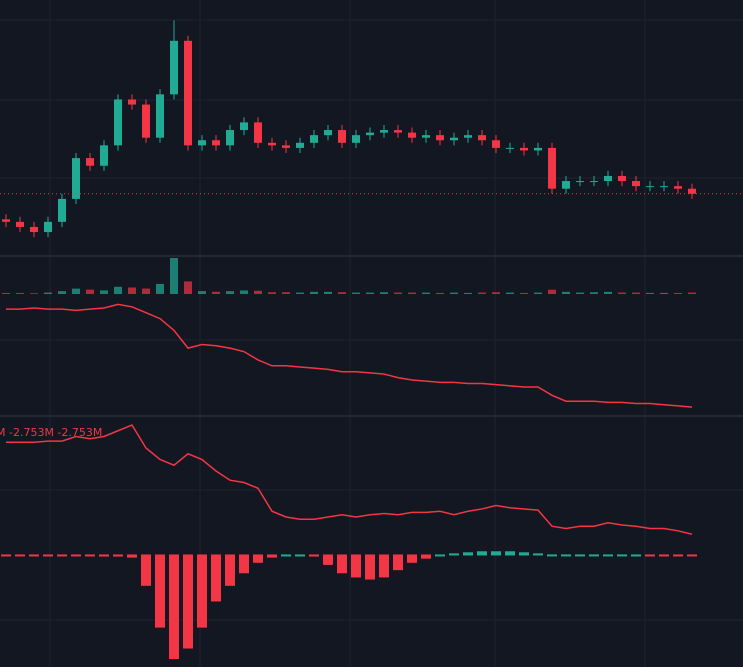 This screenshot has width=743, height=667. Describe the element at coordinates (51, 432) in the screenshot. I see `indicator-legend: M -2.753M -2.753M` at that location.